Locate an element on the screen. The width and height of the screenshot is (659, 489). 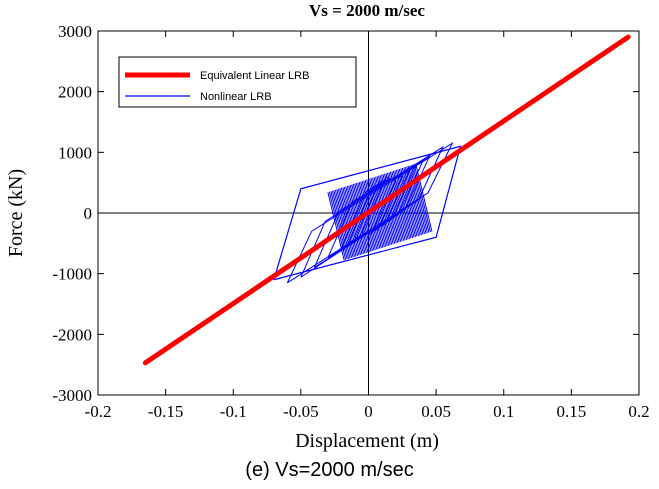
x-tick-label: 0.2 is located at coordinates (638, 411).